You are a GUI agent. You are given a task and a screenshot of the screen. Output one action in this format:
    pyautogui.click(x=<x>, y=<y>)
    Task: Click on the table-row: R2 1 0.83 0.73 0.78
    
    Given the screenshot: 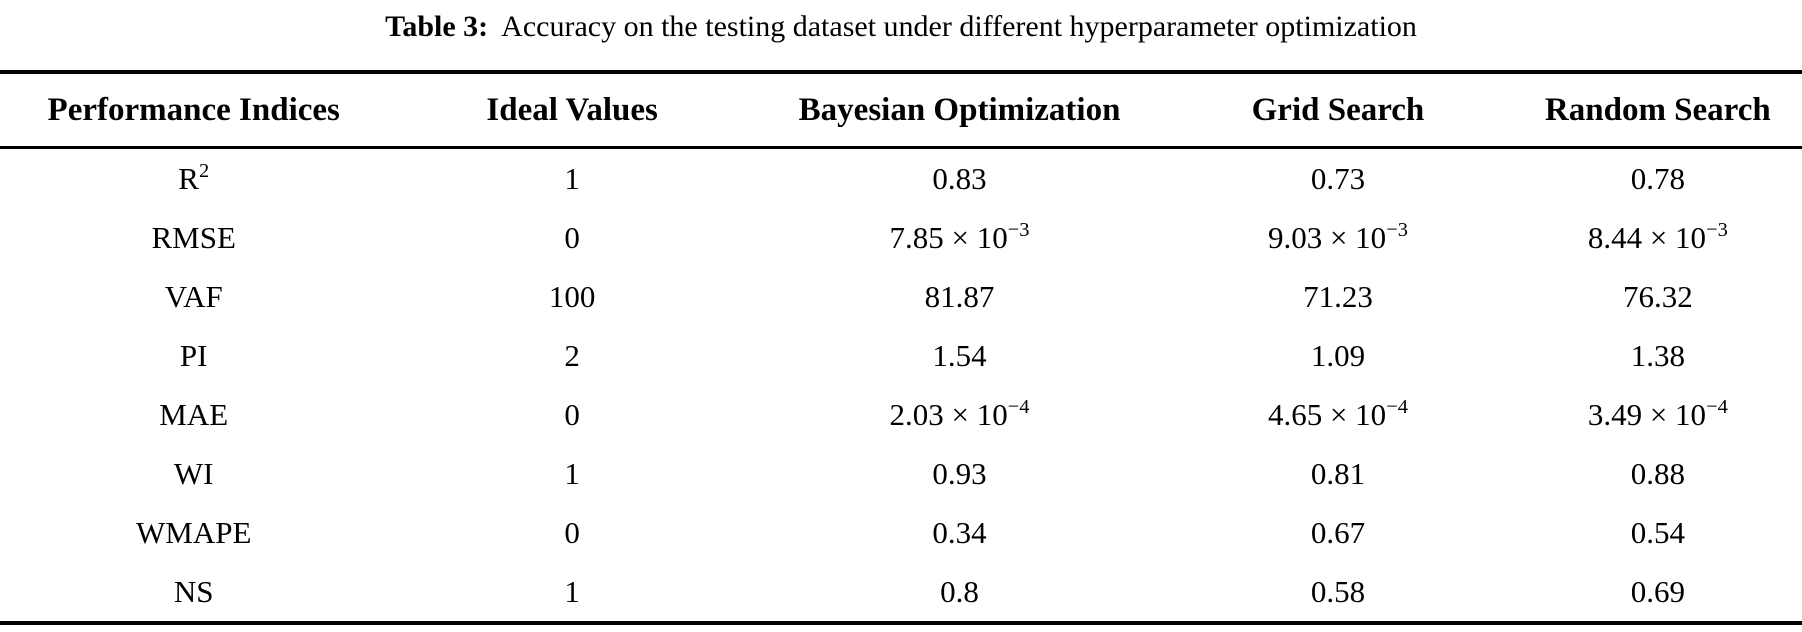 What is the action you would take?
    pyautogui.click(x=901, y=178)
    